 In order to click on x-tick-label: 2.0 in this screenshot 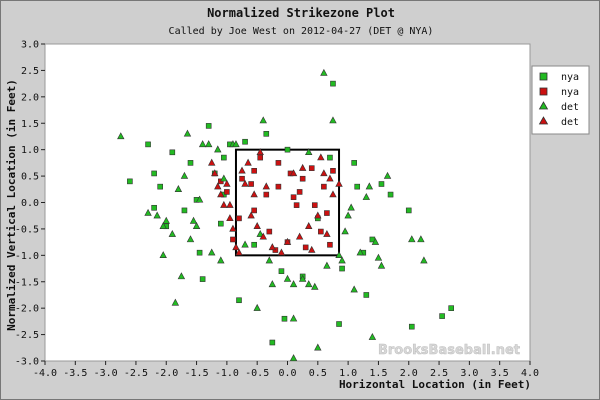, I will do `click(409, 373)`.